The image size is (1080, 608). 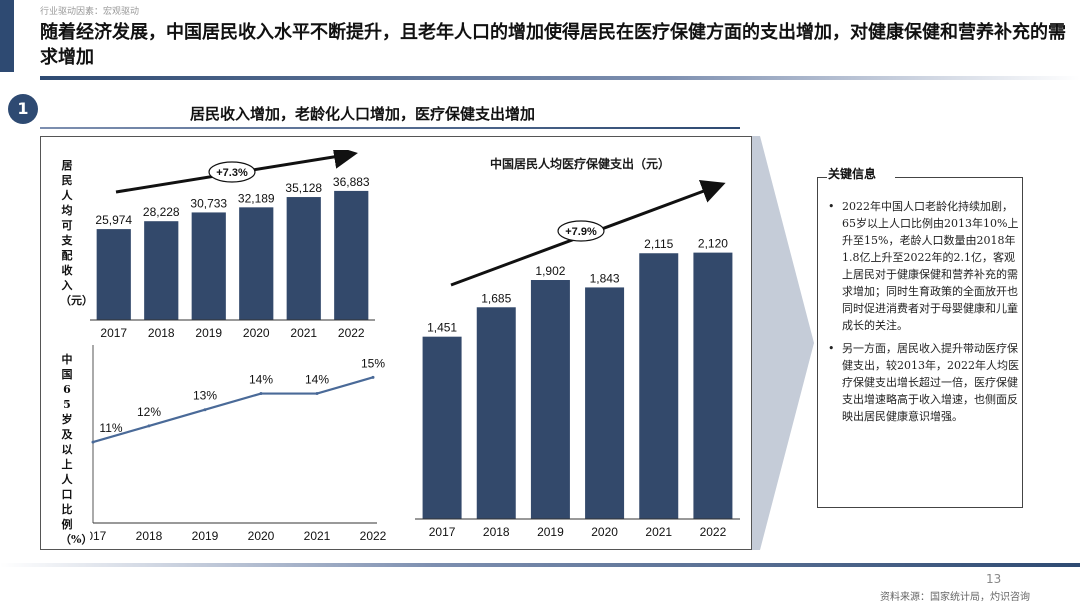 I want to click on step-badge: 1, so click(x=23, y=109).